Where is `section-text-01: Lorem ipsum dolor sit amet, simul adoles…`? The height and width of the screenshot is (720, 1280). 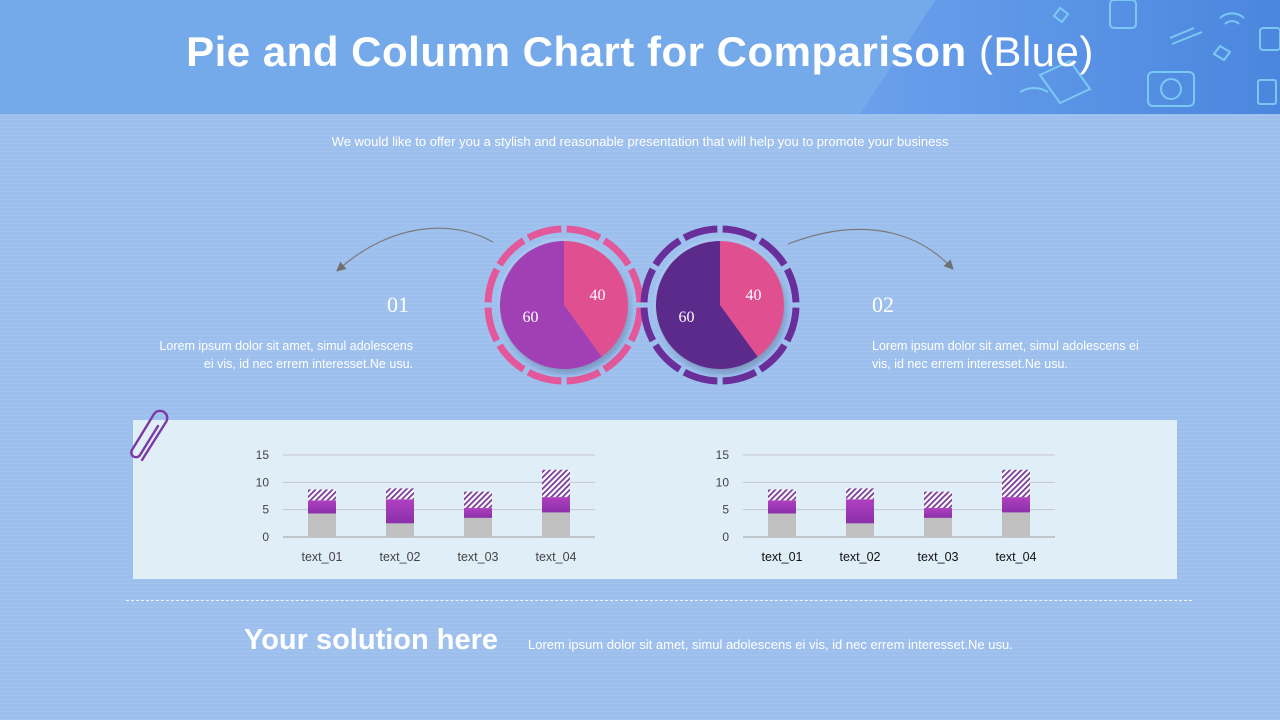
section-text-01: Lorem ipsum dolor sit amet, simul adoles… is located at coordinates (263, 355).